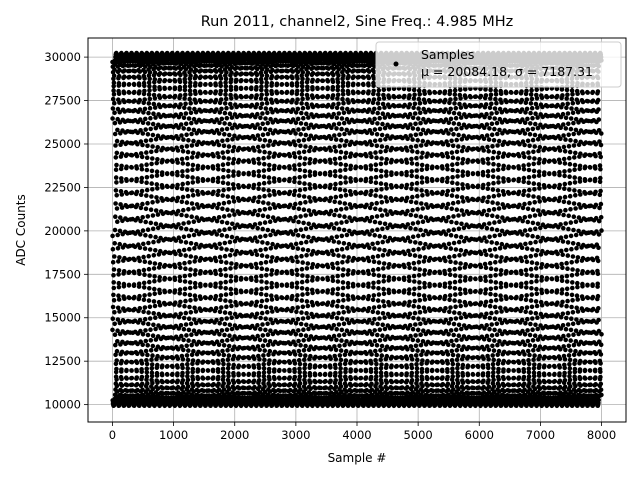  What do you see at coordinates (357, 458) in the screenshot?
I see `x-axis-label: Sample #` at bounding box center [357, 458].